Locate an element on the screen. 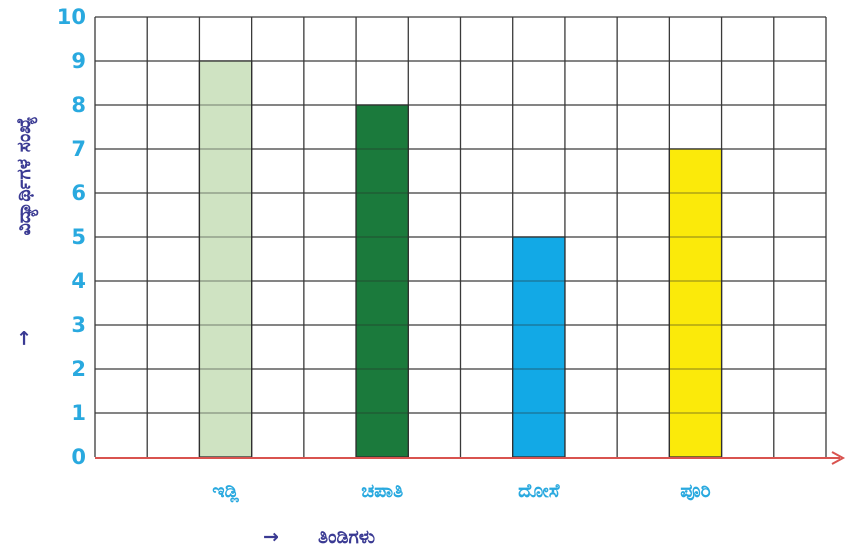 The width and height of the screenshot is (847, 558). y-tick-label: 1 is located at coordinates (78, 413).